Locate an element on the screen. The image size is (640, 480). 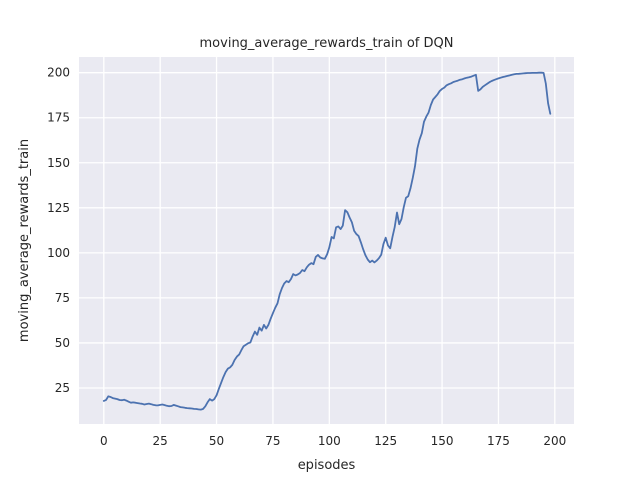
x-tick-label: 150 is located at coordinates (442, 441).